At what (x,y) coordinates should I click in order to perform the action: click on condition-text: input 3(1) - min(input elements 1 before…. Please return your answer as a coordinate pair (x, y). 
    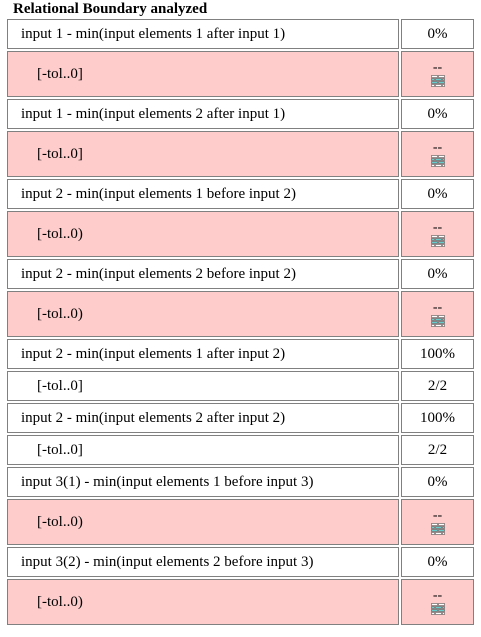
    Looking at the image, I should click on (167, 481).